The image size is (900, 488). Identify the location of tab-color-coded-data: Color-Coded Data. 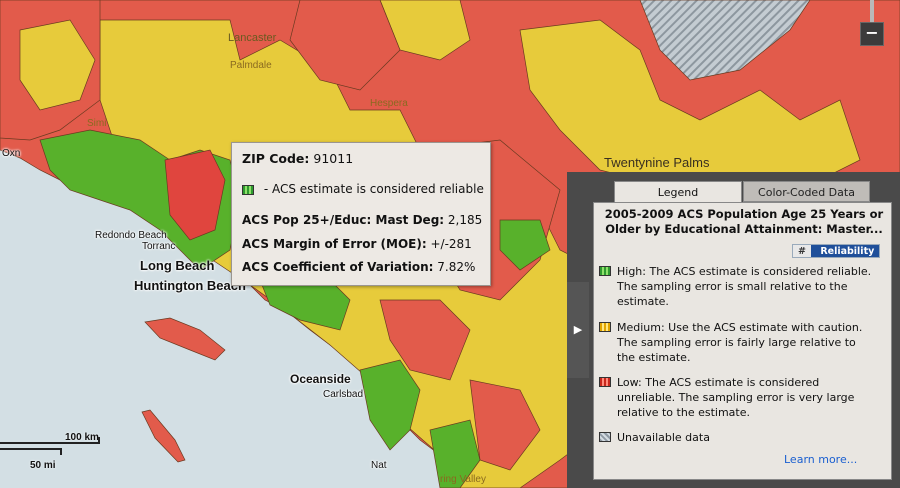
(806, 191).